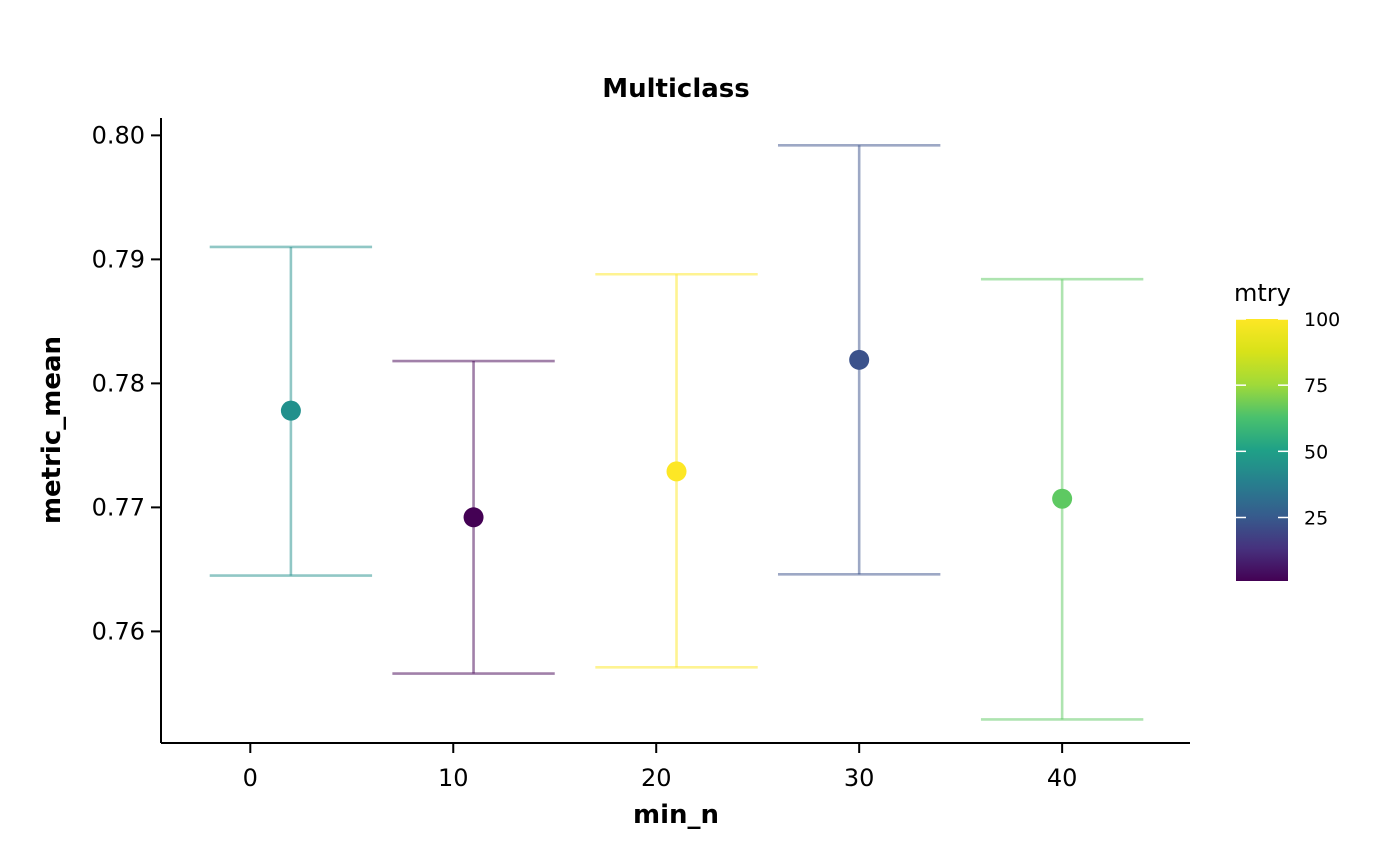 Image resolution: width=1400 pixels, height=866 pixels. Describe the element at coordinates (118, 507) in the screenshot. I see `y-tick-label: 0.77` at that location.